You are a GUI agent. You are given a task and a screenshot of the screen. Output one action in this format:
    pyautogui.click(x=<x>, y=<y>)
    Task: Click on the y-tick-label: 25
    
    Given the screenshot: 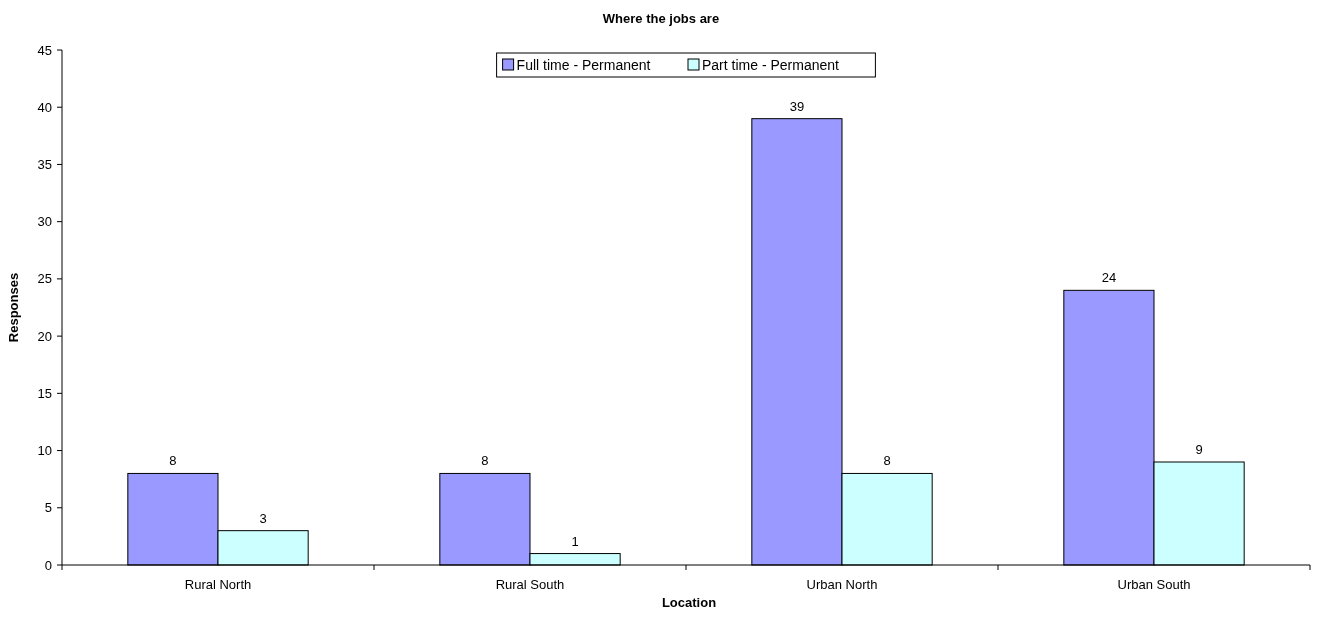 What is the action you would take?
    pyautogui.click(x=44, y=279)
    